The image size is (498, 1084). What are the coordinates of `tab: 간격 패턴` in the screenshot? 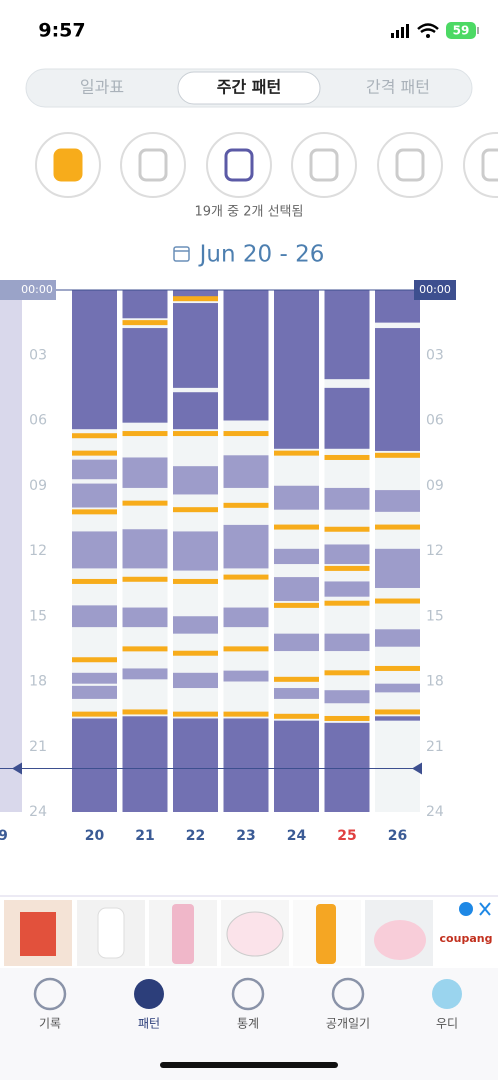 It's located at (398, 87).